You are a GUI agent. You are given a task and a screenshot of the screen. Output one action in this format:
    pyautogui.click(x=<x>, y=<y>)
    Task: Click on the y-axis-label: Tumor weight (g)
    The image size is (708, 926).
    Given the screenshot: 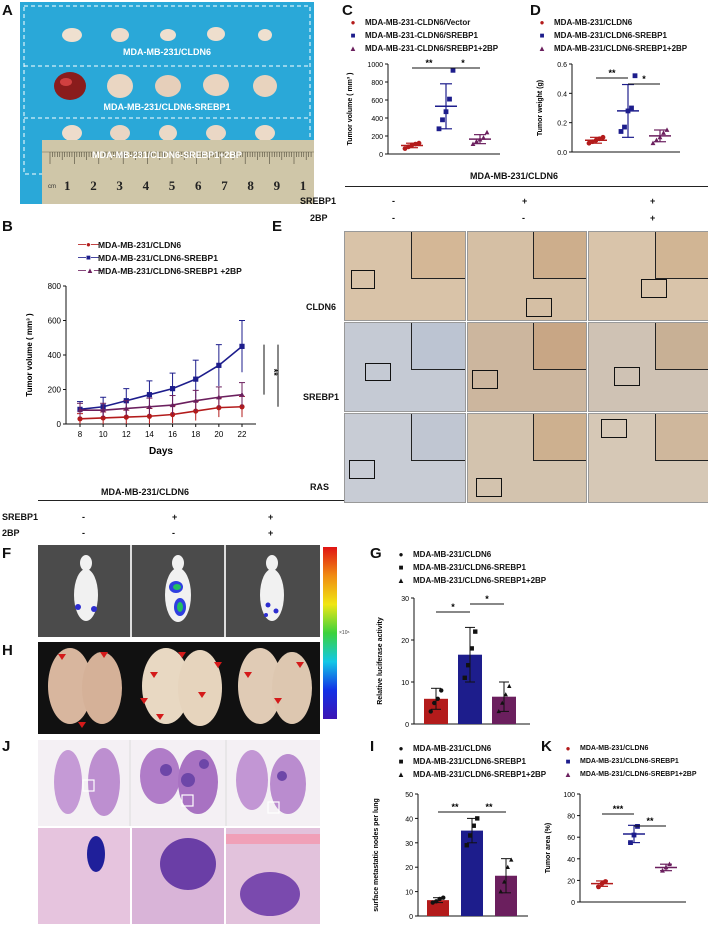 What is the action you would take?
    pyautogui.click(x=540, y=108)
    